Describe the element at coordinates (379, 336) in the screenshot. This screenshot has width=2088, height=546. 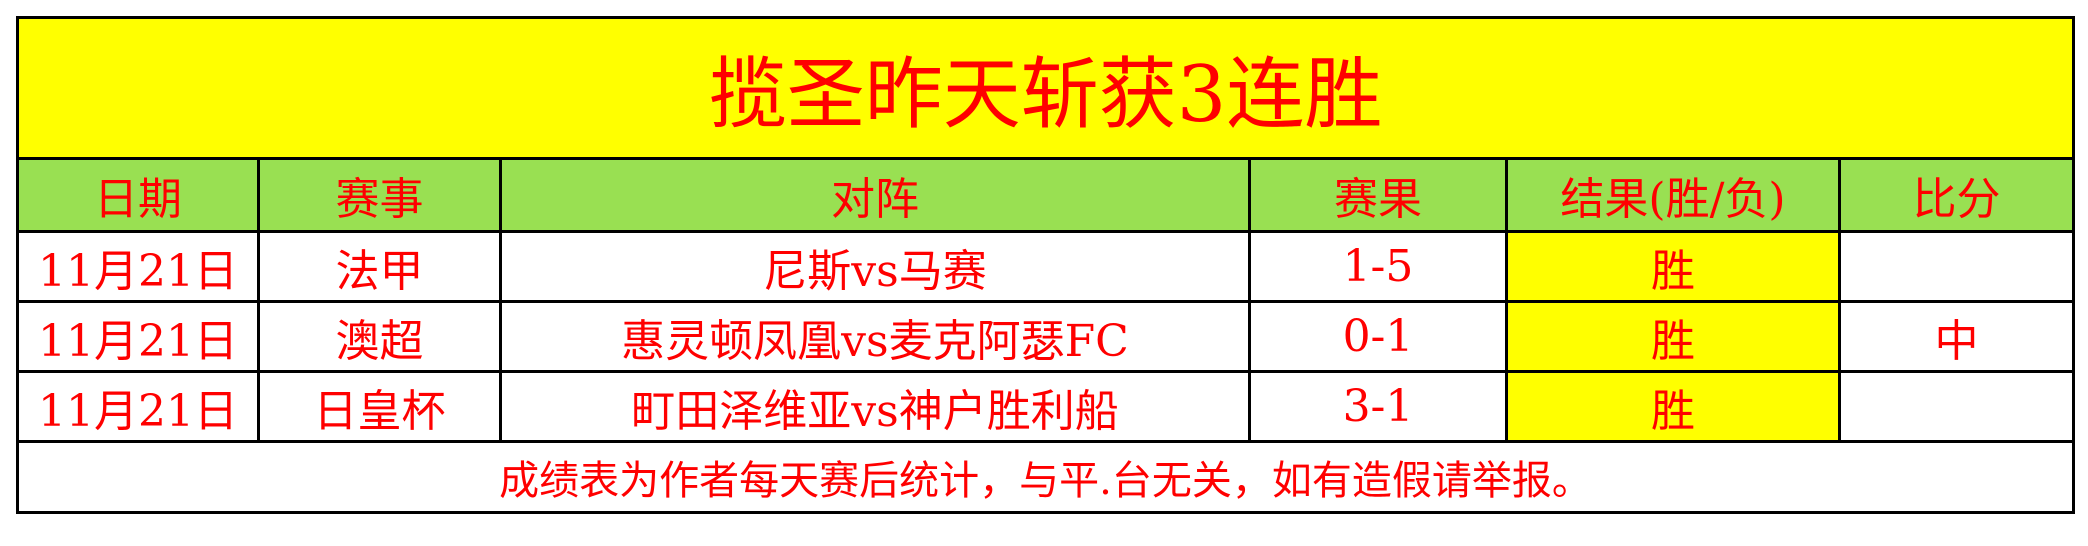
I see `cell-league: 澳超` at that location.